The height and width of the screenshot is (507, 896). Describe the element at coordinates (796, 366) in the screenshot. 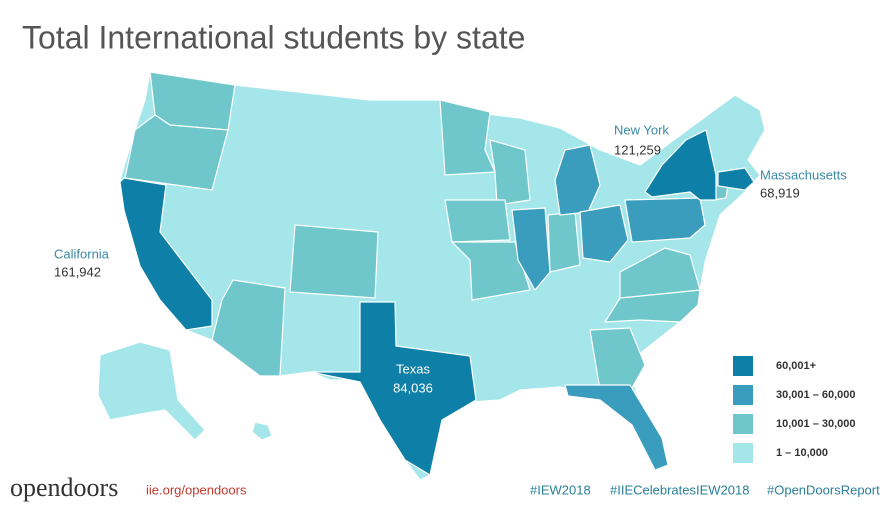

I see `legend-label: 60,001+` at that location.